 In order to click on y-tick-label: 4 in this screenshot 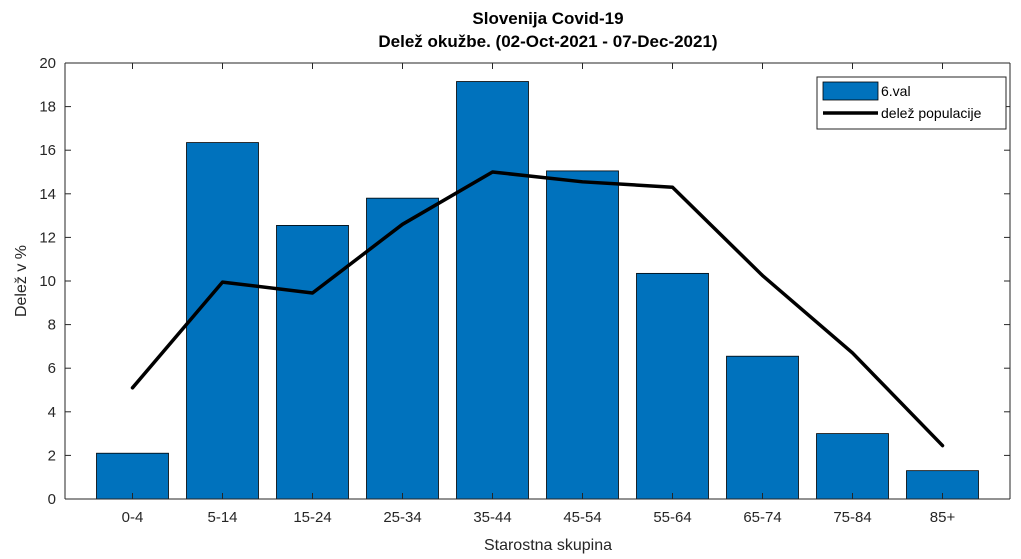, I will do `click(52, 412)`.